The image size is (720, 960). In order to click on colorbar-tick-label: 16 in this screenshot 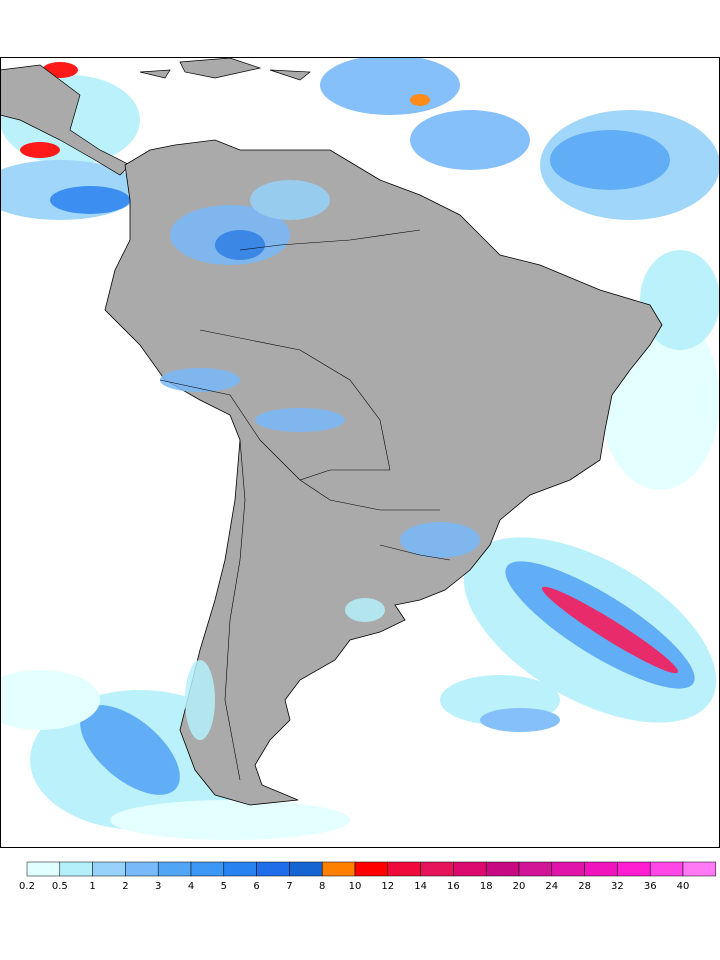, I will do `click(453, 886)`.